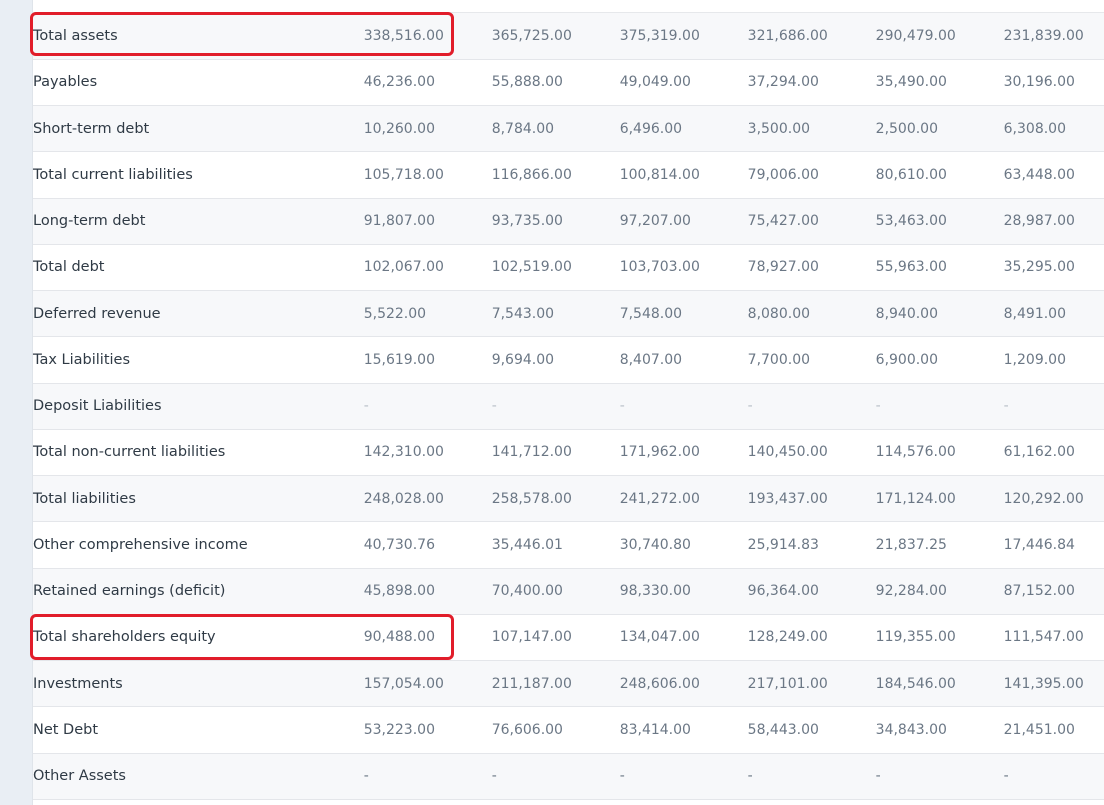 The width and height of the screenshot is (1104, 805). Describe the element at coordinates (1039, 221) in the screenshot. I see `row-value: 28,987.00` at that location.